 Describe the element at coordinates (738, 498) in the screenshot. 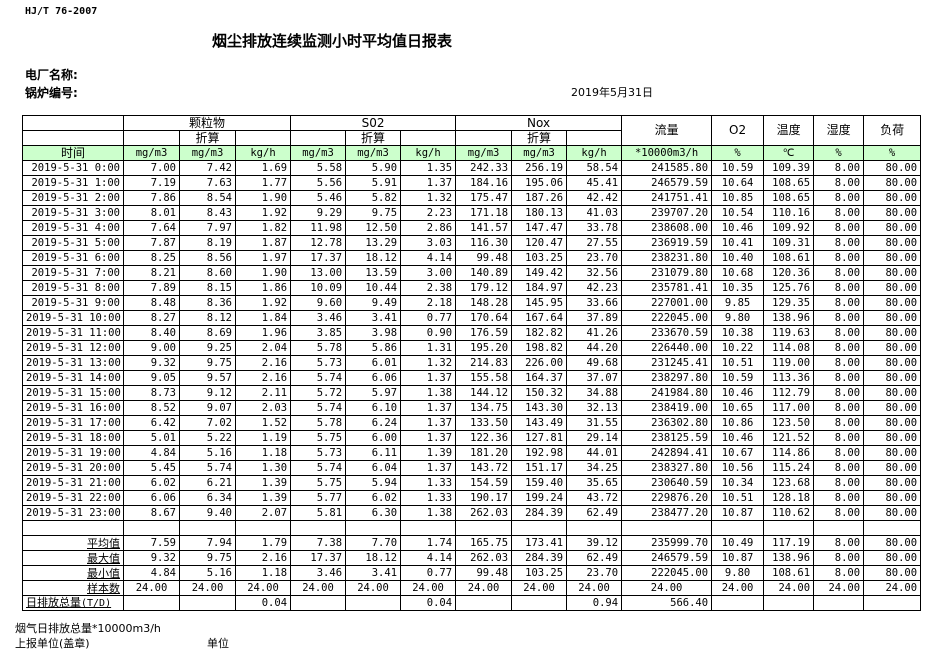

I see `value-cell: 10.51` at that location.